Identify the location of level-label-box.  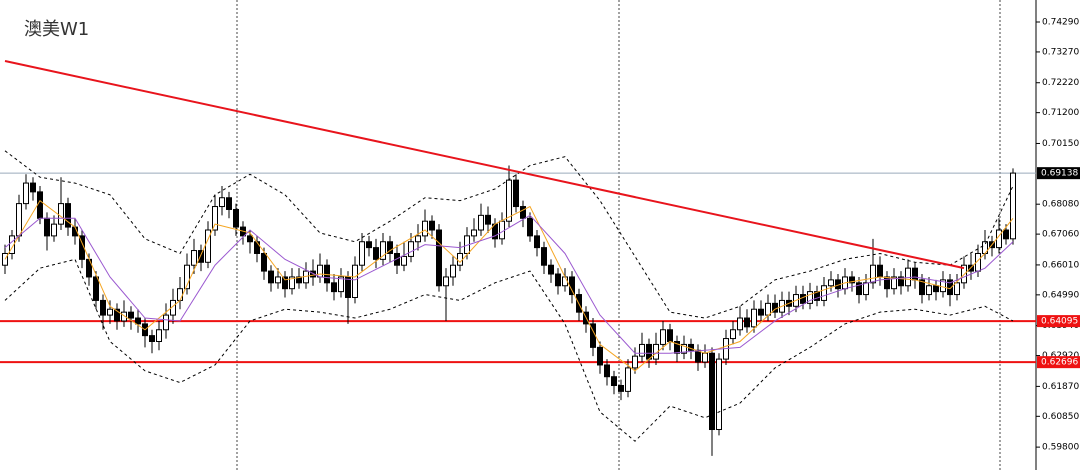
(1058, 173).